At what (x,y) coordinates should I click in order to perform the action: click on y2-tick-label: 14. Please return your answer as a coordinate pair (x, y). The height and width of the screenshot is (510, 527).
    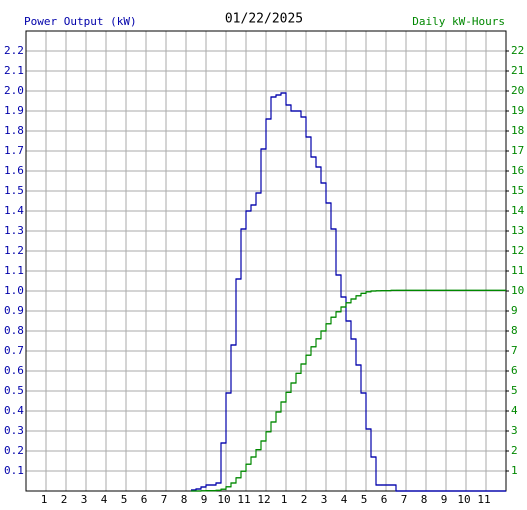
    Looking at the image, I should click on (518, 210).